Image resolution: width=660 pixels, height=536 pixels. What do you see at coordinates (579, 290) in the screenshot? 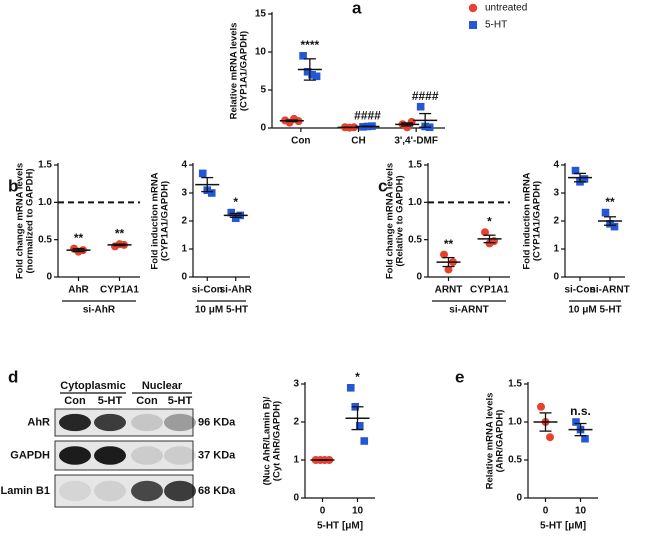
I see `x-tick-label: si-Con` at bounding box center [579, 290].